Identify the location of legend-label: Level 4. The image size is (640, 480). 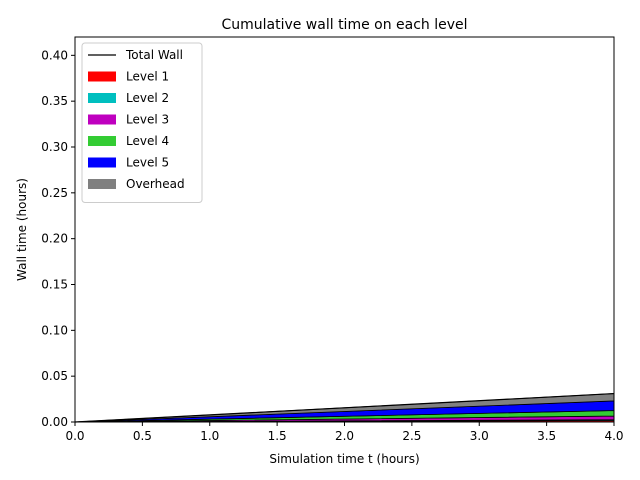
(147, 141).